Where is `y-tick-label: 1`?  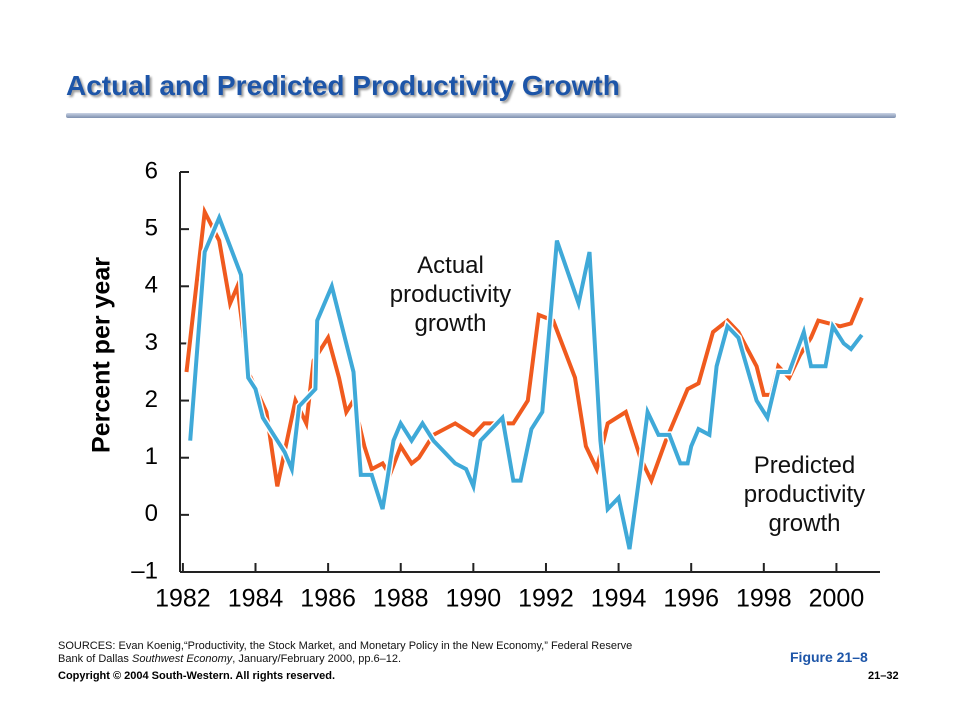 y-tick-label: 1 is located at coordinates (151, 456).